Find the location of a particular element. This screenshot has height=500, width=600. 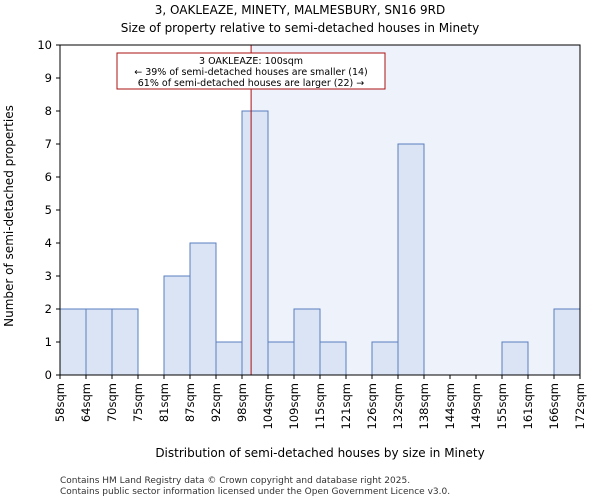

bar-166sqm is located at coordinates (567, 342).